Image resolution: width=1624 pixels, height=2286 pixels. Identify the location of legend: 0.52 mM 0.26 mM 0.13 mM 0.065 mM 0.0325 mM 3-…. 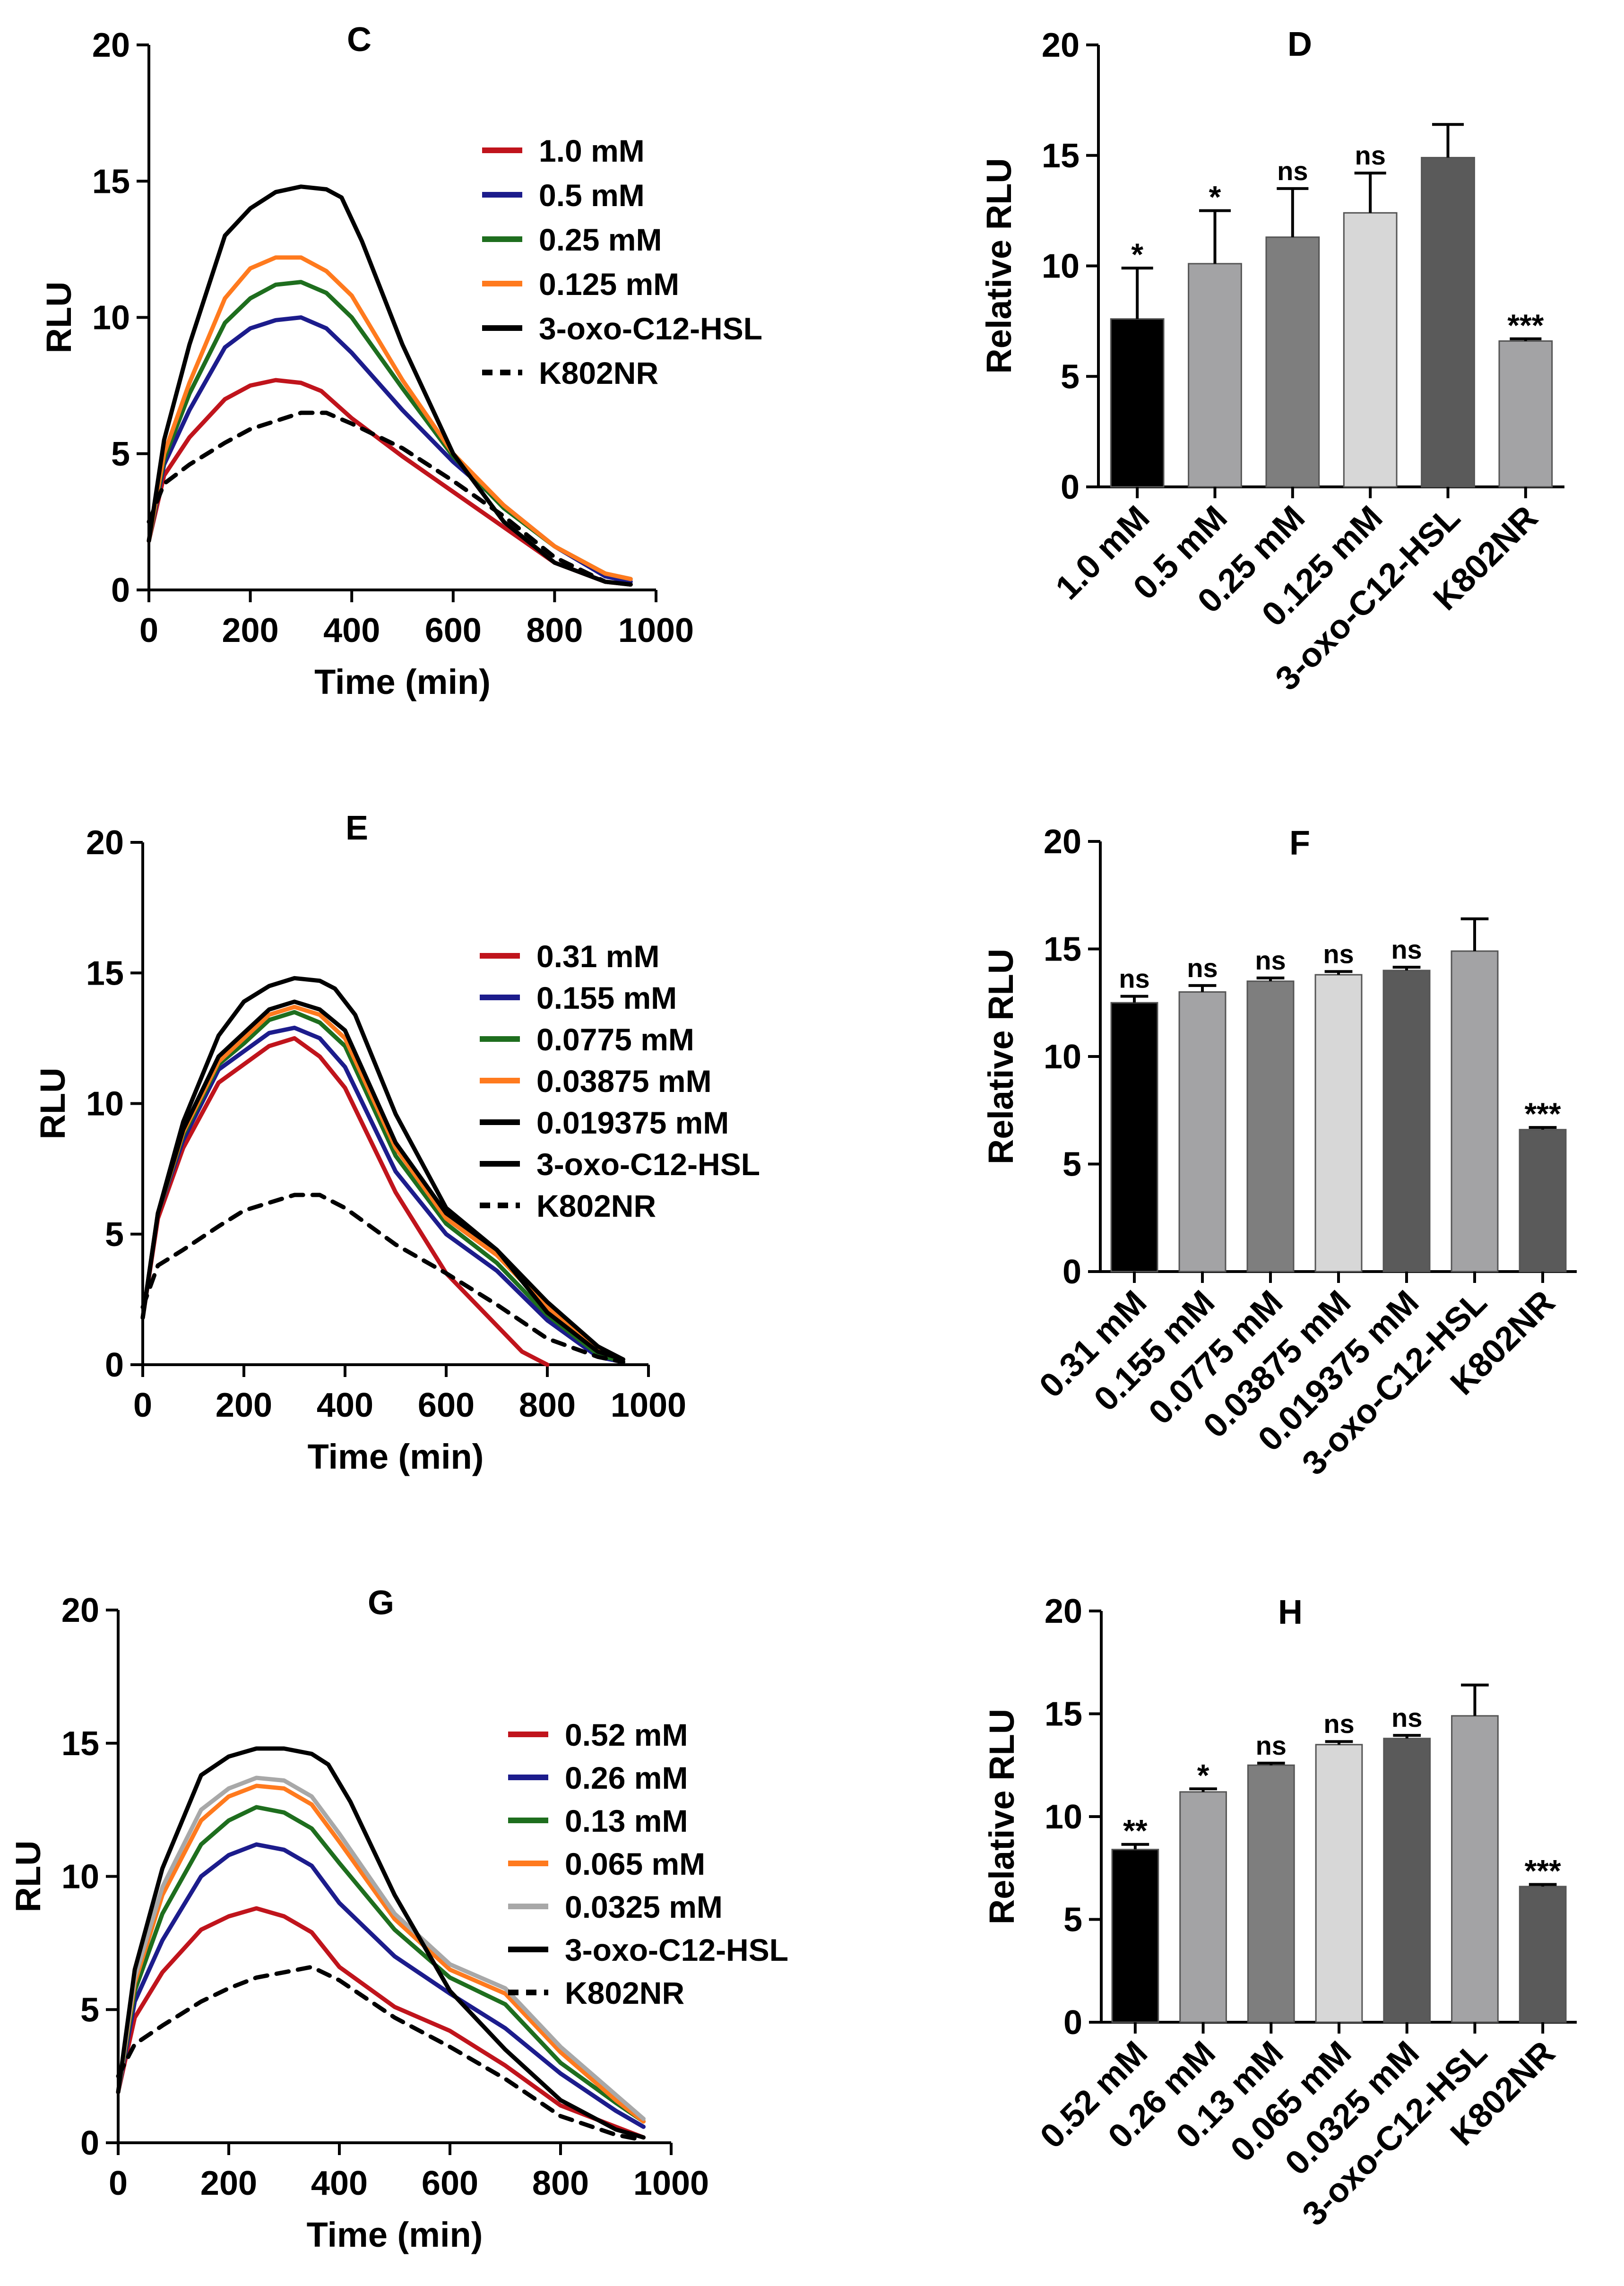
(648, 1863).